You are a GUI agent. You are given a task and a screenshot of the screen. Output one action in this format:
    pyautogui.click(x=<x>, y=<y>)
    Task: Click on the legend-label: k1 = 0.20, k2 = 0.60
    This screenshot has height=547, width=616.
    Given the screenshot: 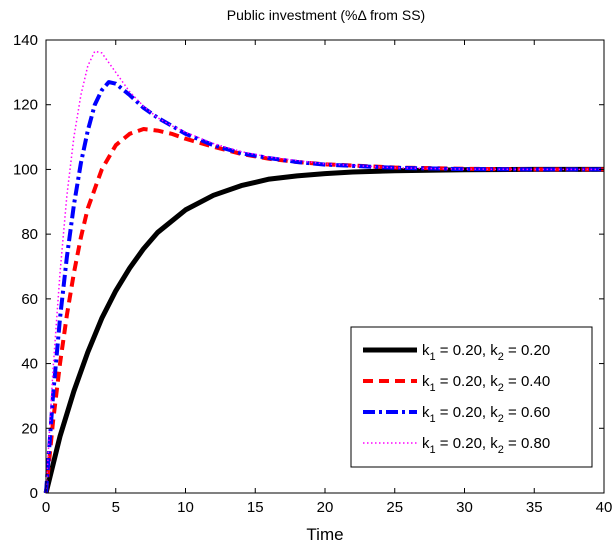 What is the action you would take?
    pyautogui.click(x=486, y=414)
    